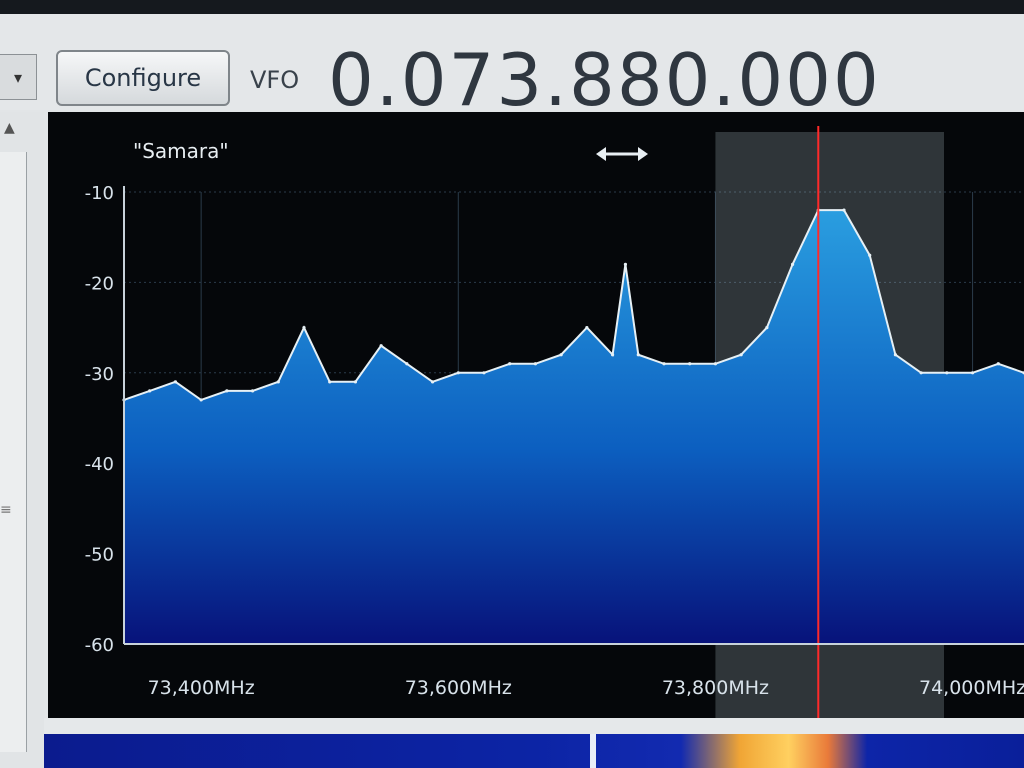 The height and width of the screenshot is (768, 1024). Describe the element at coordinates (622, 154) in the screenshot. I see `double-arrow-icon` at that location.